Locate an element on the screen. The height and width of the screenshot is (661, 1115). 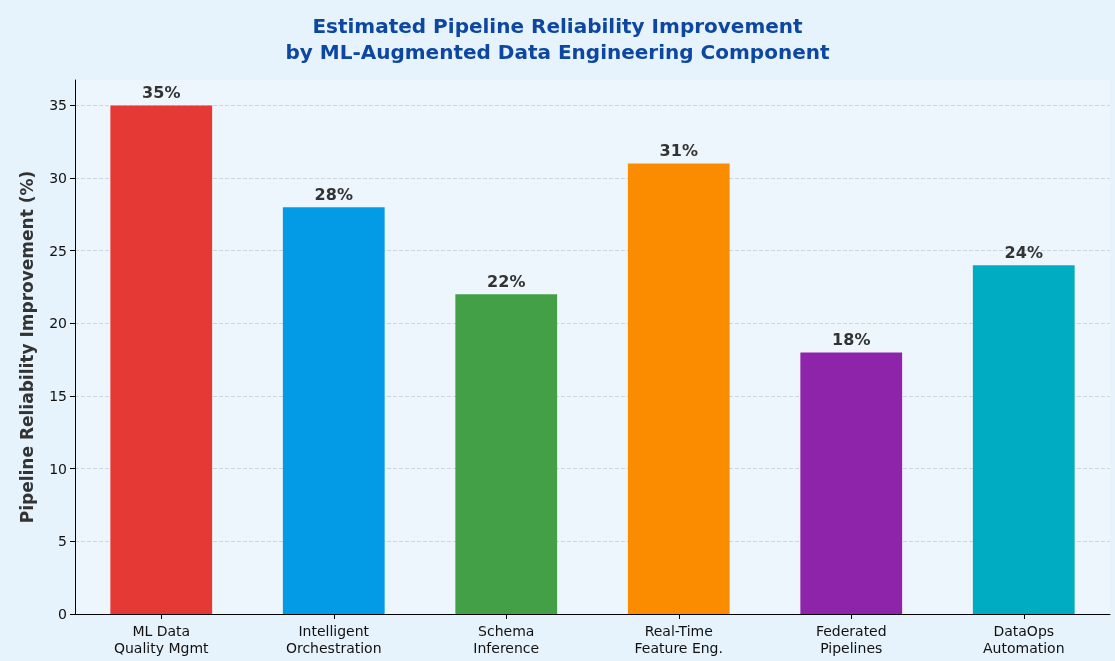
x-tick-label: Real-Time Feature Eng. is located at coordinates (678, 639).